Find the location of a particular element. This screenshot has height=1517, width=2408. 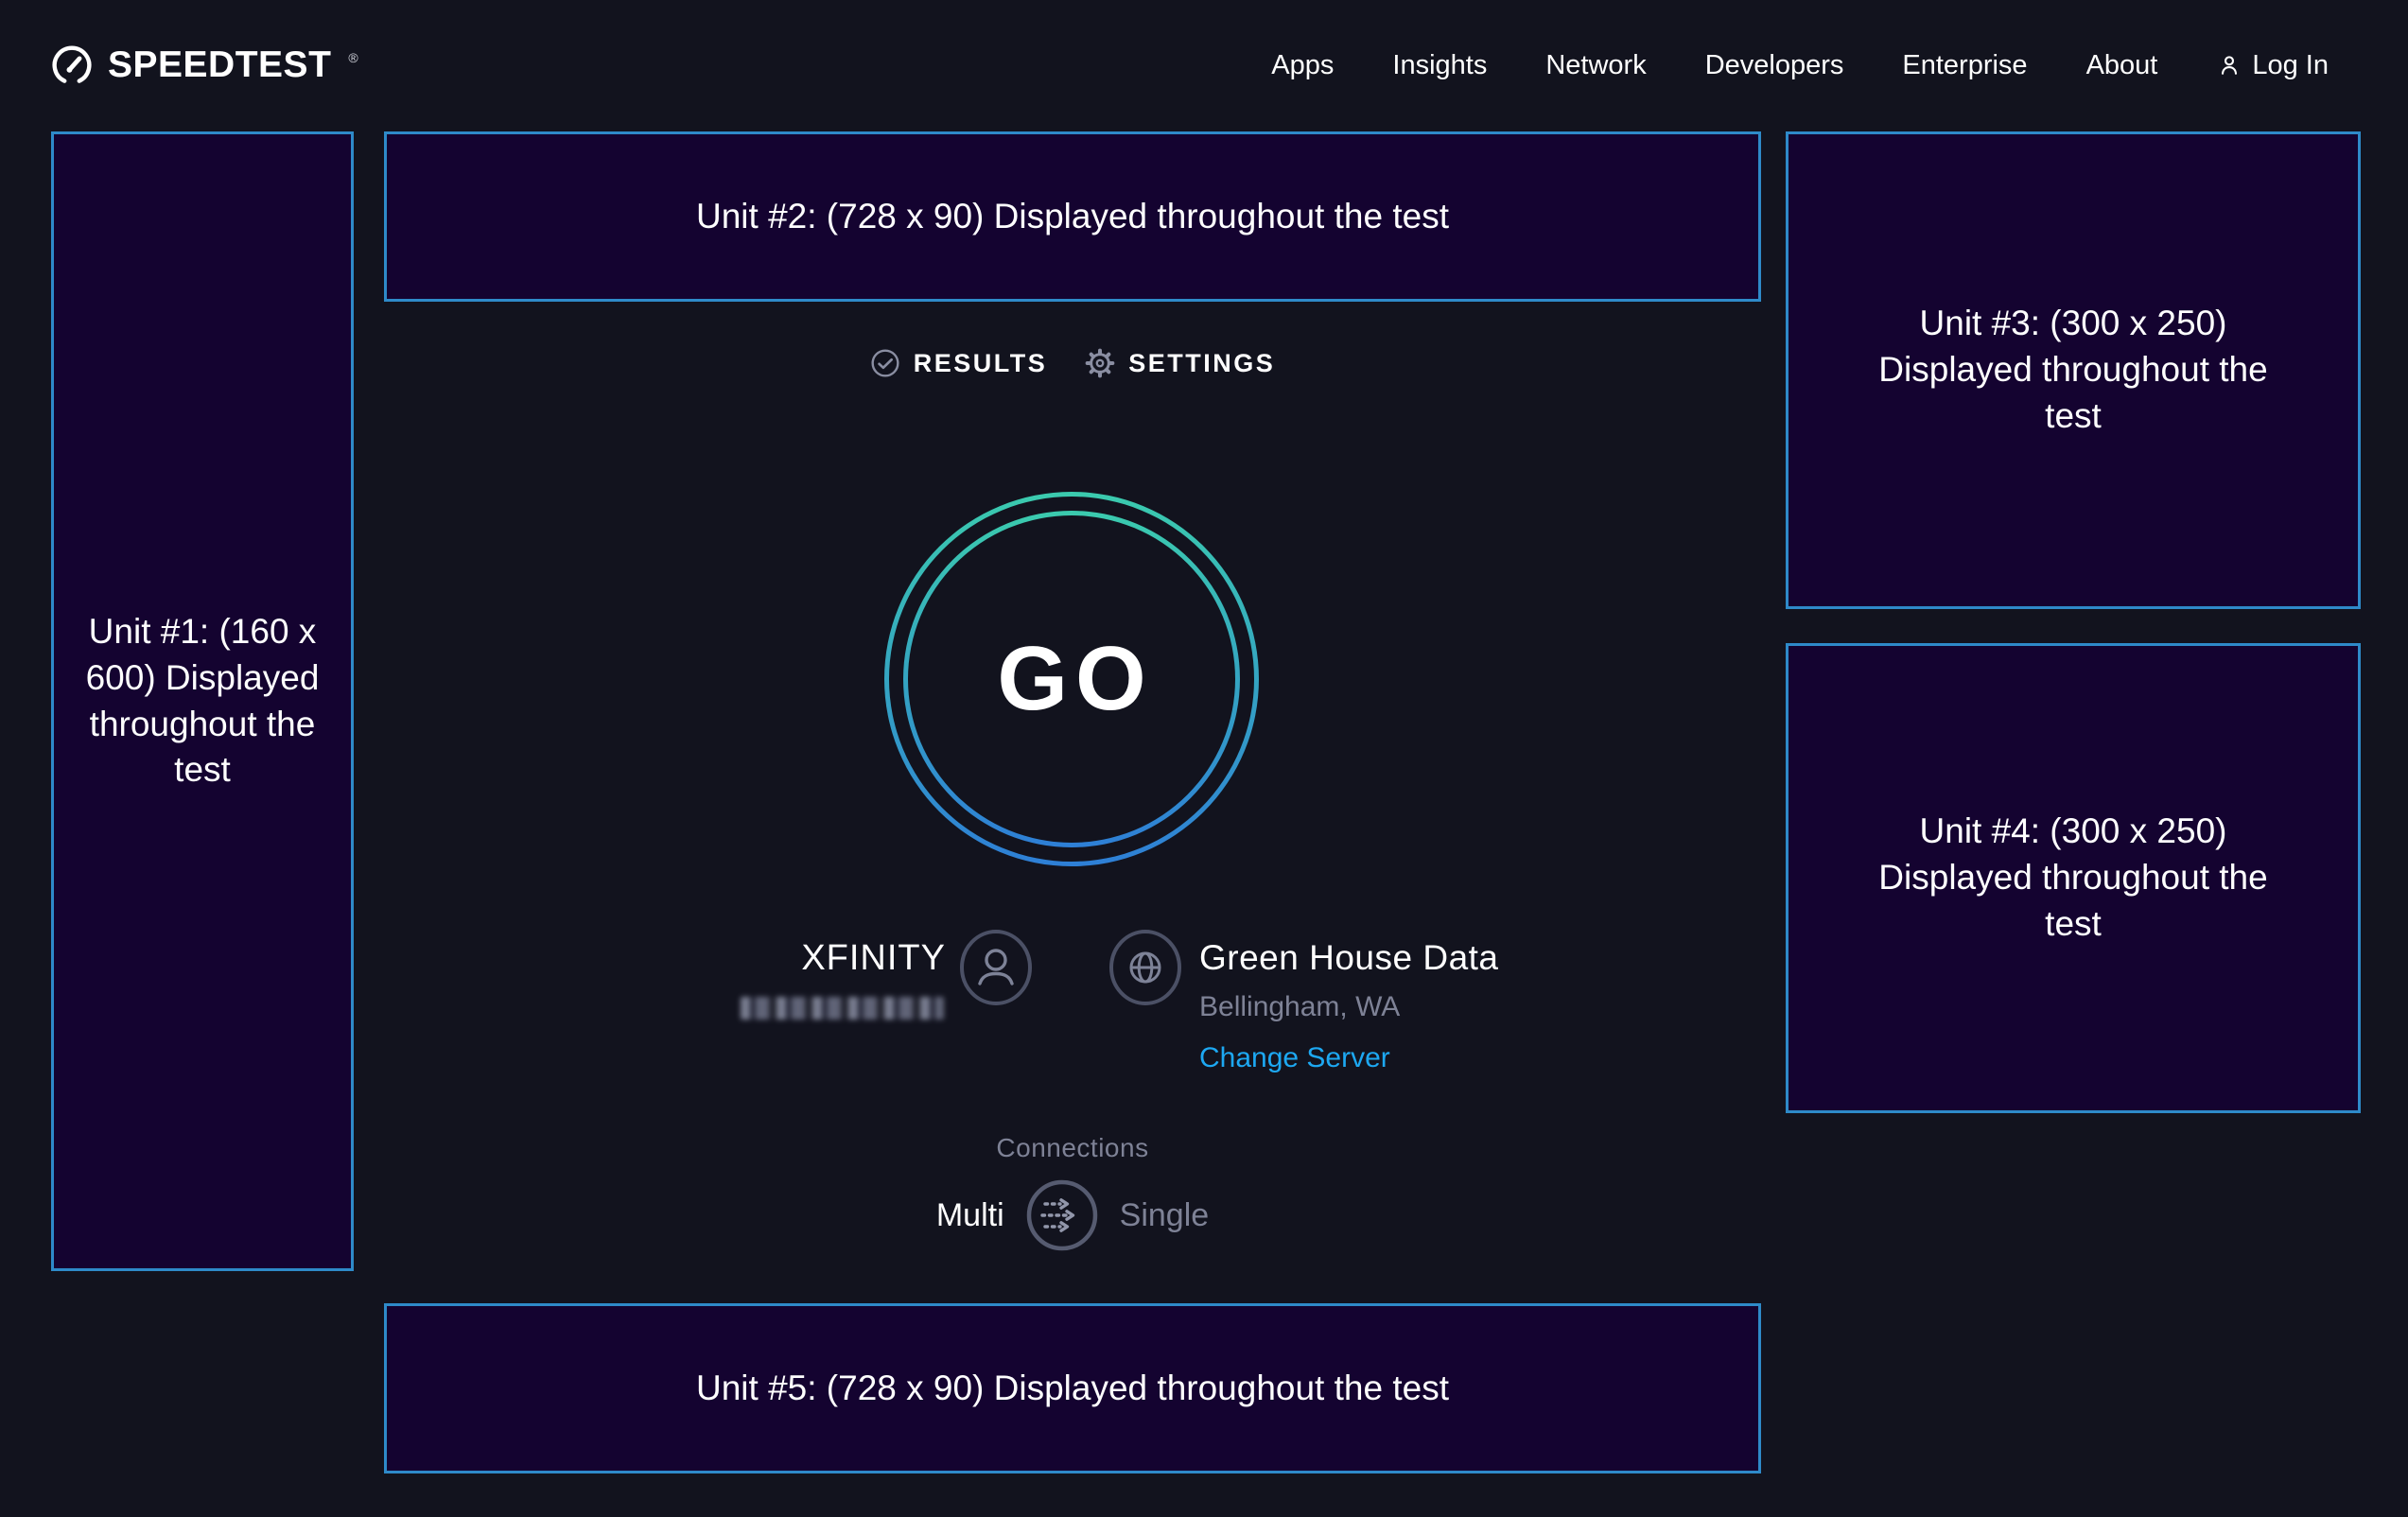

isp-name: XFINITY is located at coordinates (874, 958).